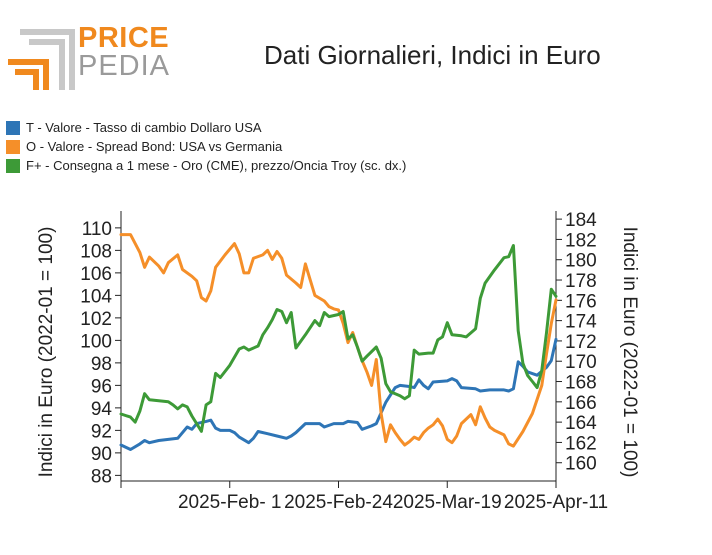 This screenshot has width=712, height=555. What do you see at coordinates (581, 464) in the screenshot?
I see `right-tick-label: 160` at bounding box center [581, 464].